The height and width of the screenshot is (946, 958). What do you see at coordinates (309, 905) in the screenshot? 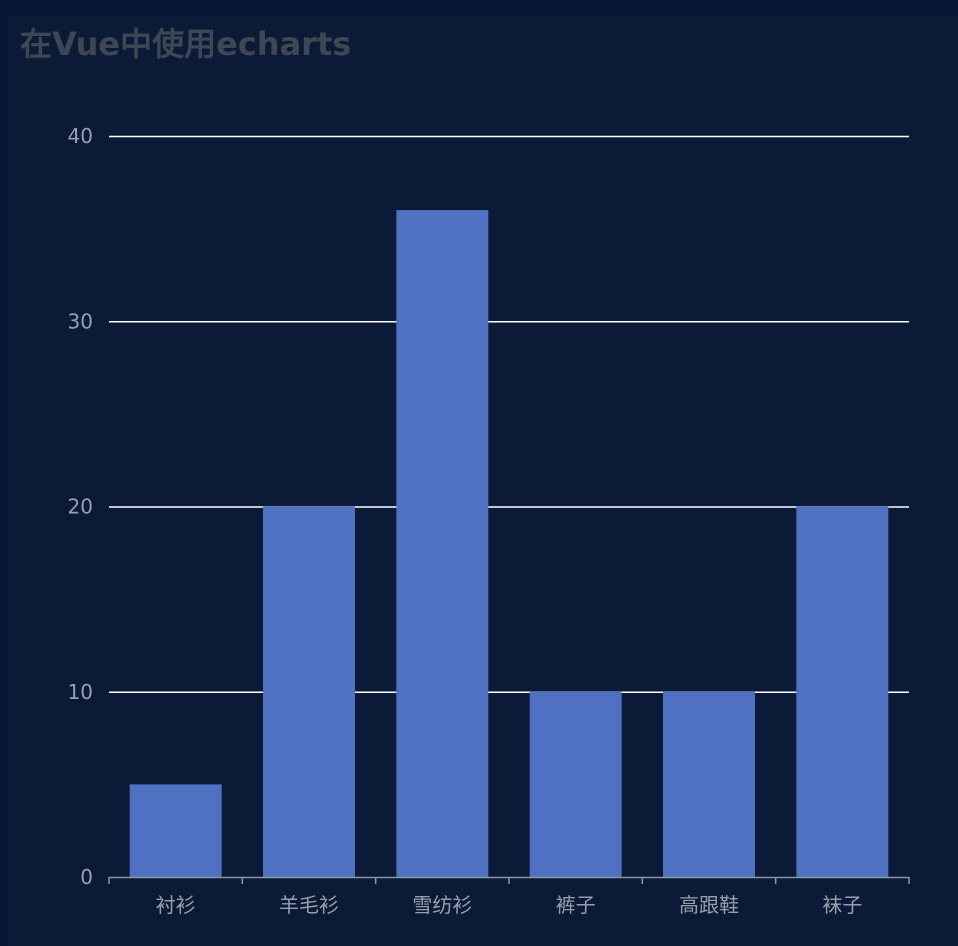
I see `x-tick-label-1: 羊毛衫` at bounding box center [309, 905].